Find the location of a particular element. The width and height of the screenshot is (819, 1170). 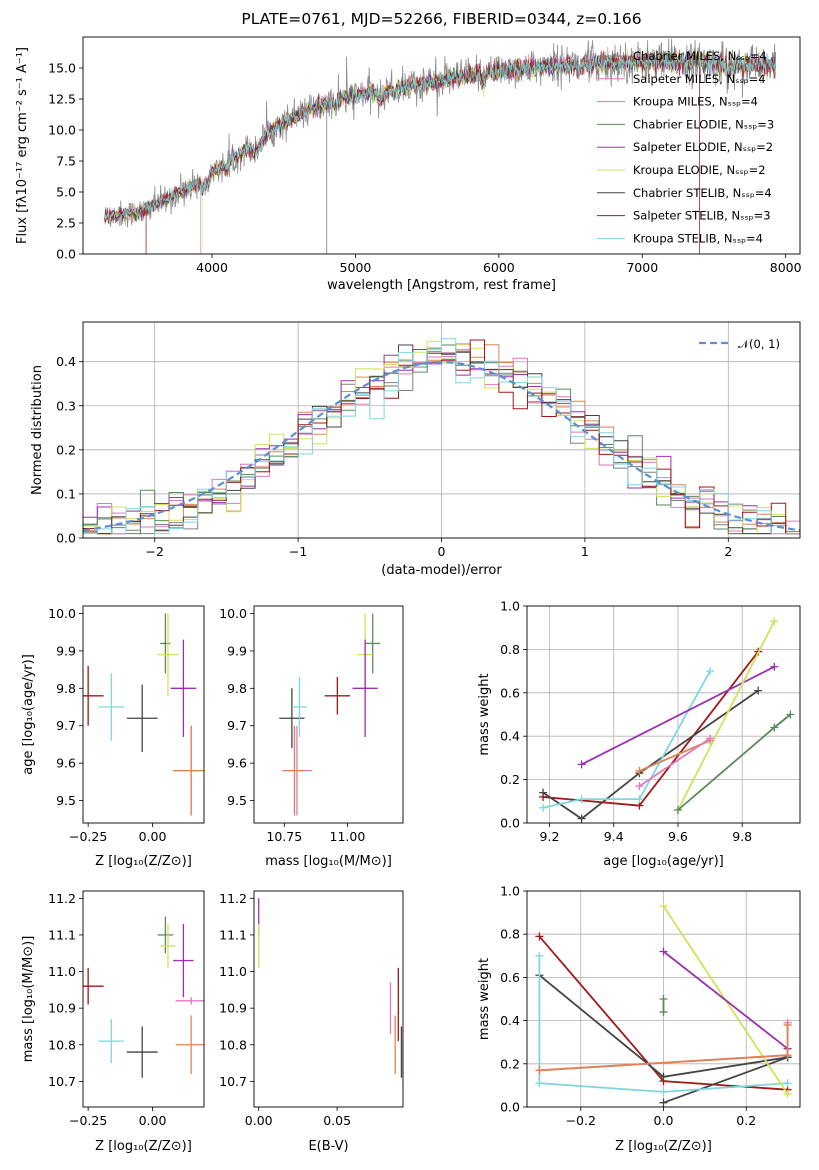

x-tick-label: 8000 is located at coordinates (786, 267).